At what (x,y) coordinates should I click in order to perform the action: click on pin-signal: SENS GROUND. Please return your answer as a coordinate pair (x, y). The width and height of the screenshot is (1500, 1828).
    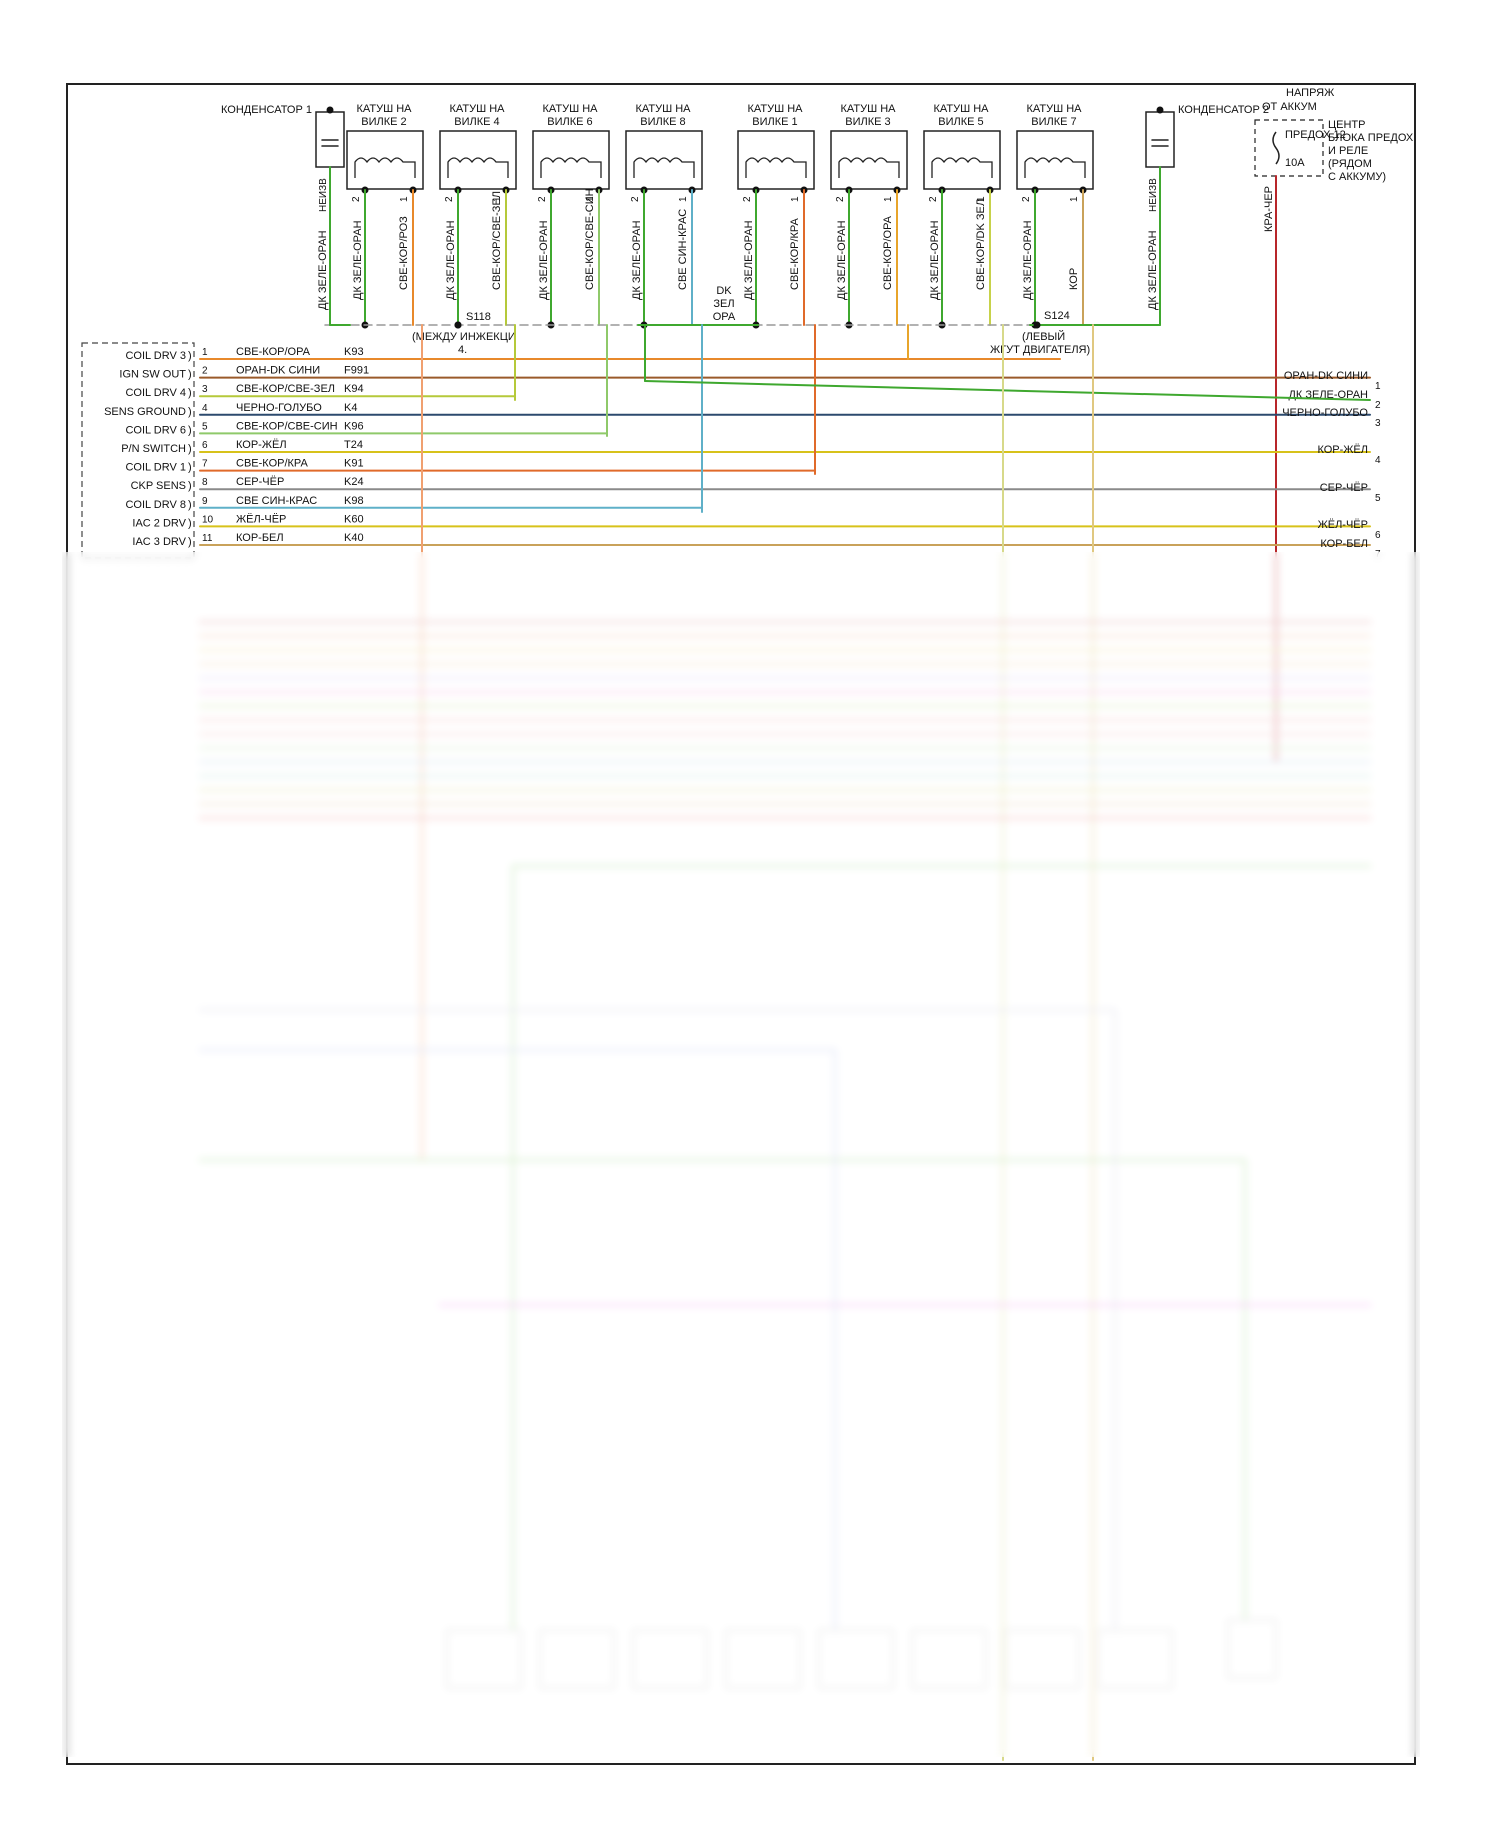
    Looking at the image, I should click on (145, 412).